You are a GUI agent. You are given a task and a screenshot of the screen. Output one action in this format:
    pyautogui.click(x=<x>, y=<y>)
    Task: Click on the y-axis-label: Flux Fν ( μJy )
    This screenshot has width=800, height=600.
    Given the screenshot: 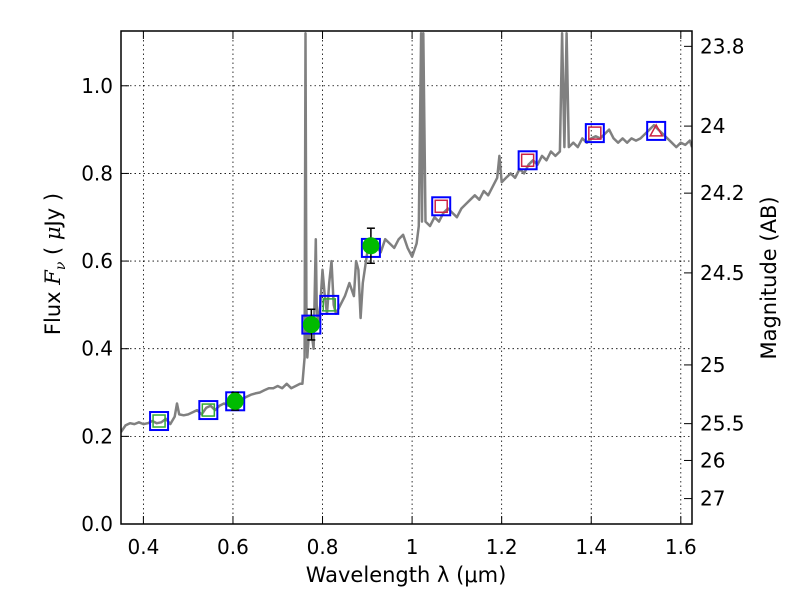 What is the action you would take?
    pyautogui.click(x=55, y=264)
    